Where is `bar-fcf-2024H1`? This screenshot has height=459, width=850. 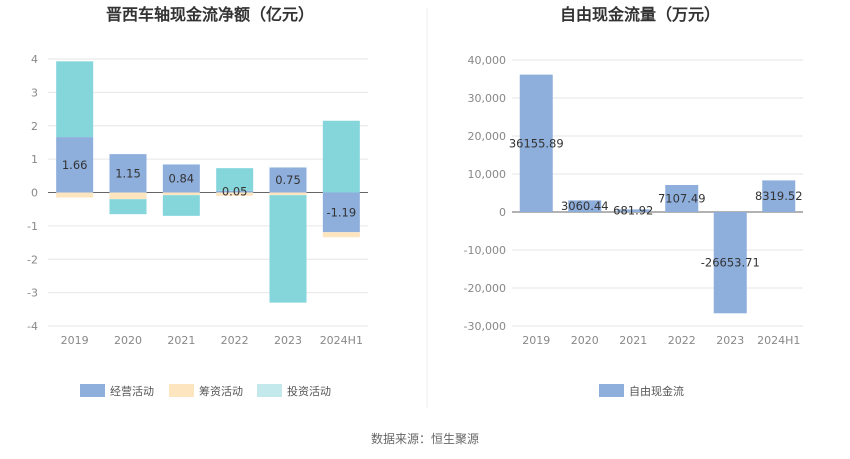
bar-fcf-2024H1 is located at coordinates (779, 196).